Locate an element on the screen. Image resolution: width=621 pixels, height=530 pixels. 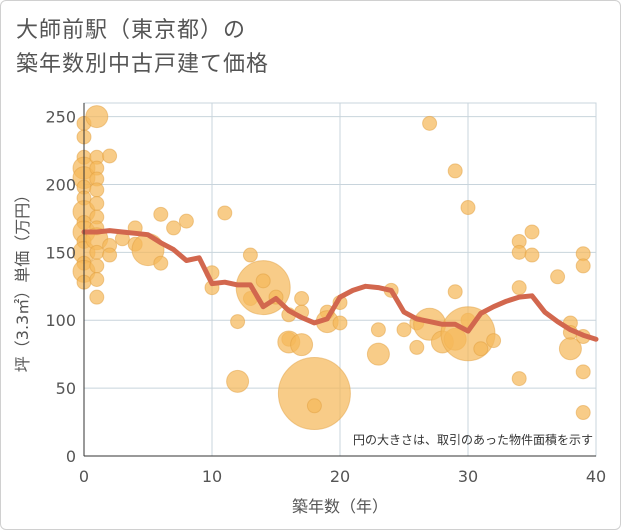
size-note: 円の大きさは、取引のあった物件面積を示す is located at coordinates (473, 439).